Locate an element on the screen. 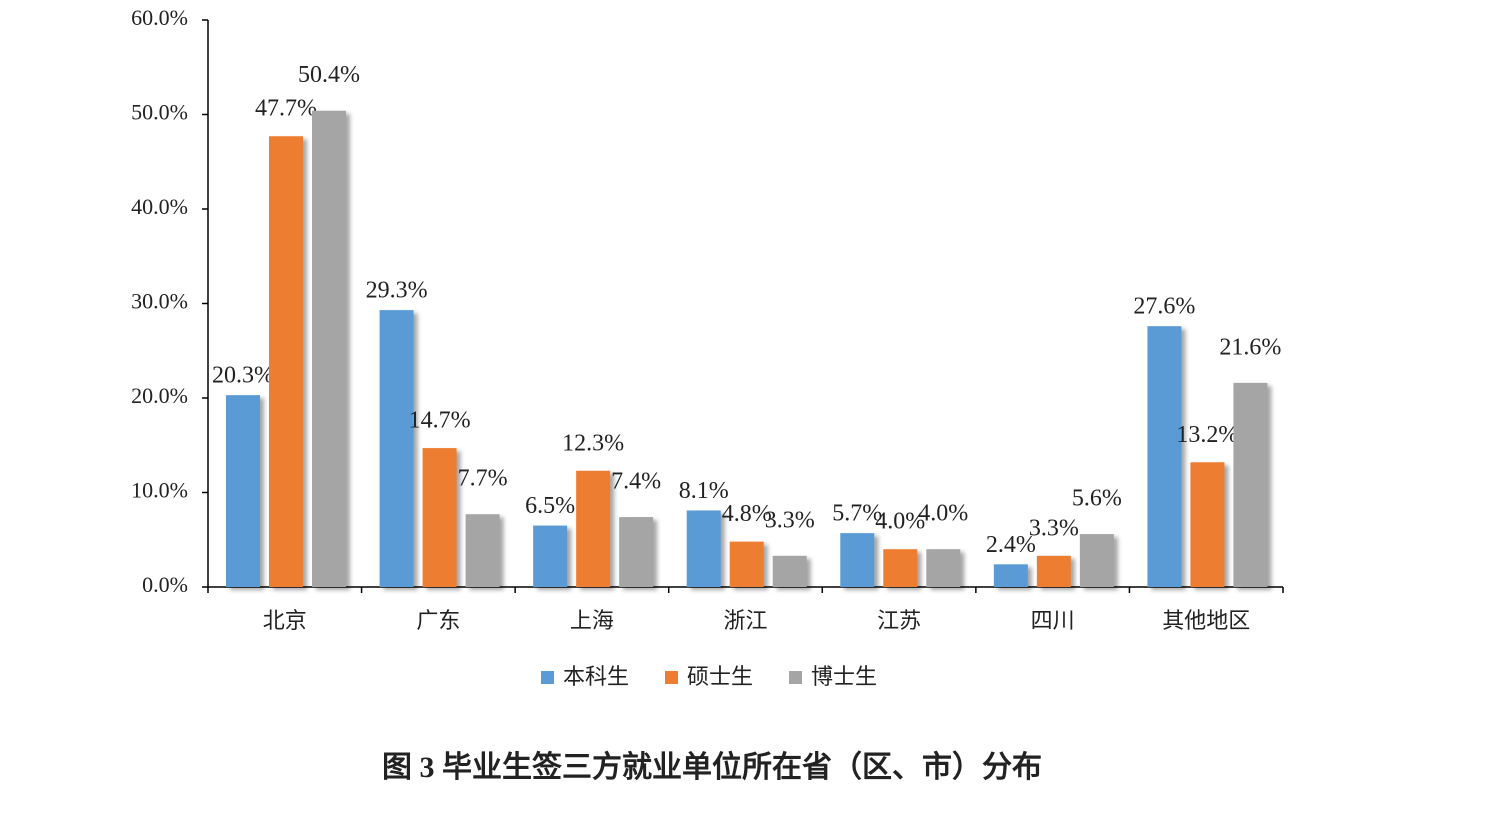  data-label: 47.7% is located at coordinates (286, 109).